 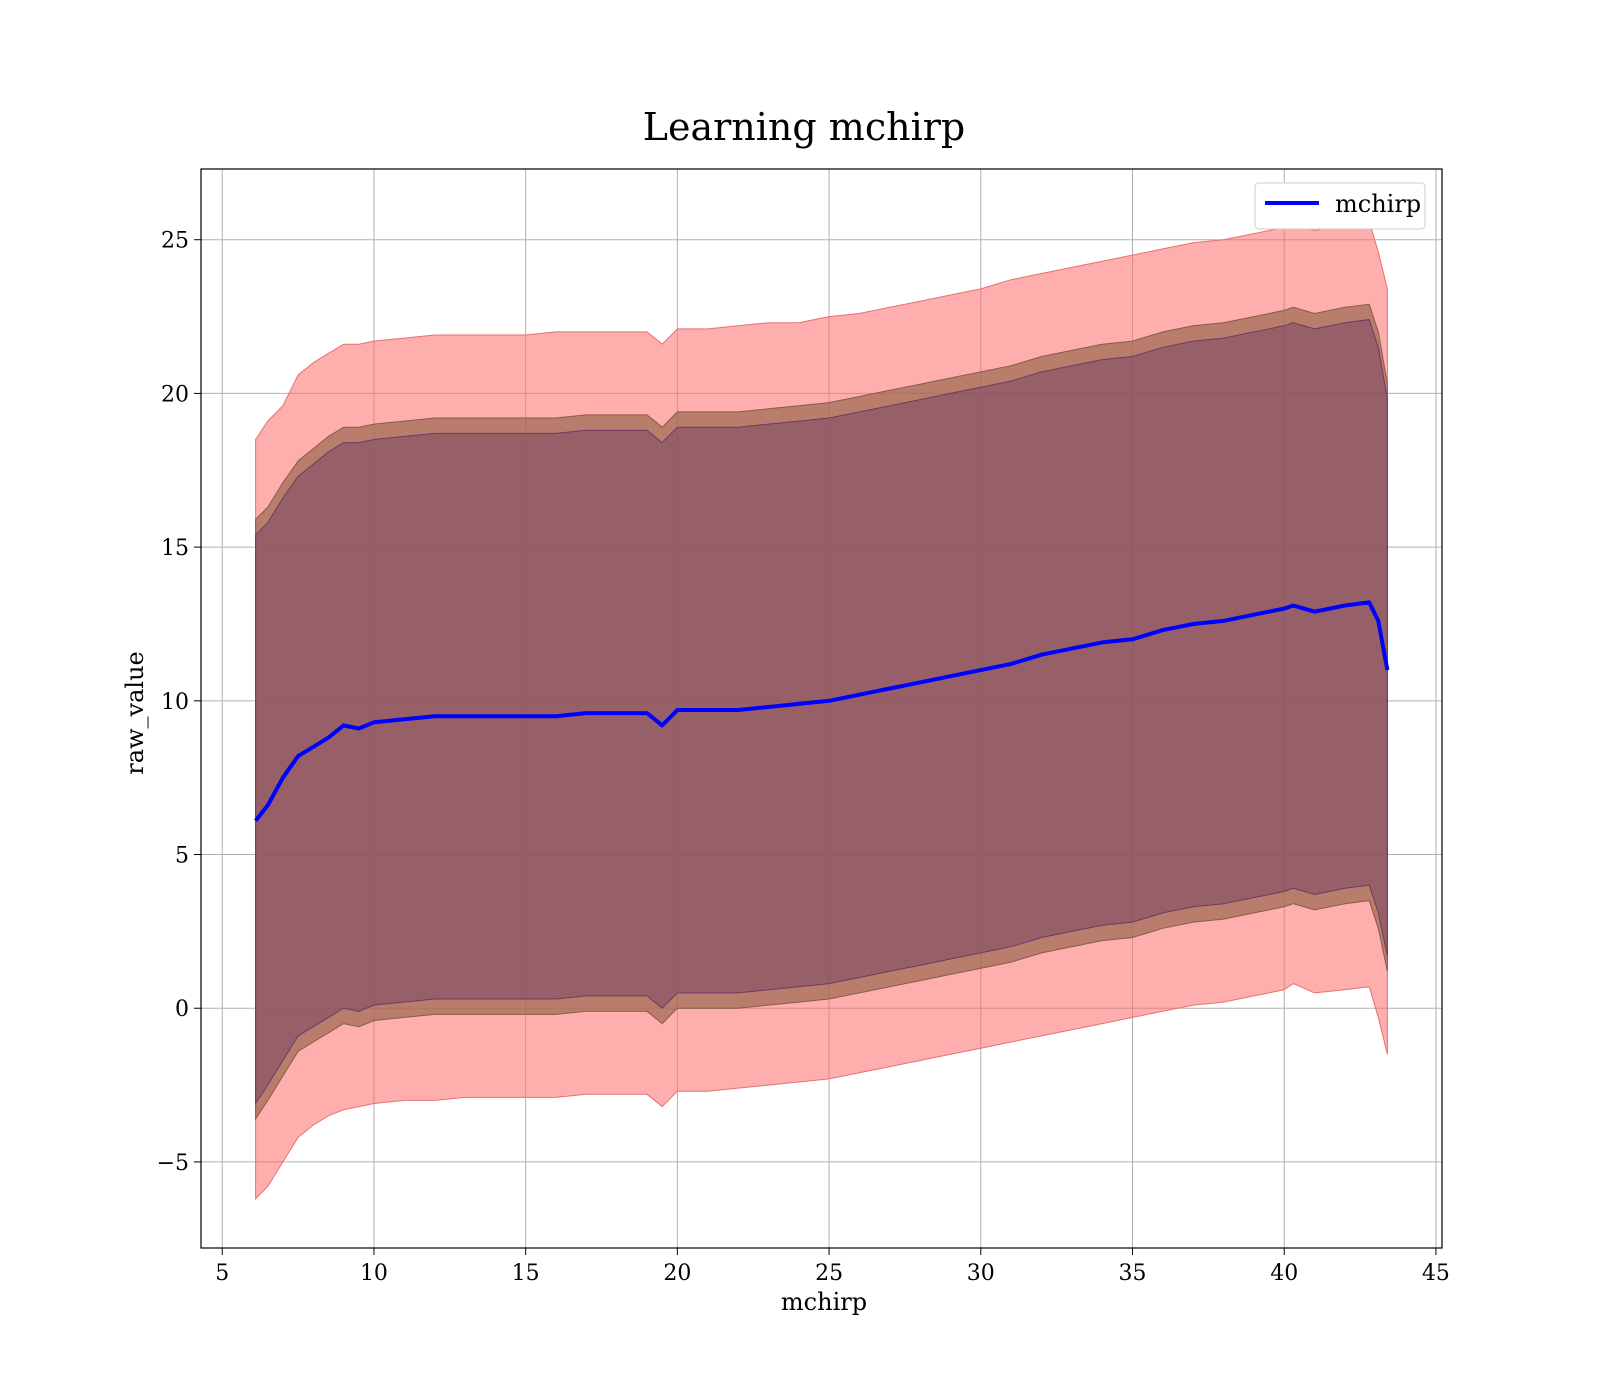 What do you see at coordinates (804, 127) in the screenshot?
I see `chart-title: Learning mchirp` at bounding box center [804, 127].